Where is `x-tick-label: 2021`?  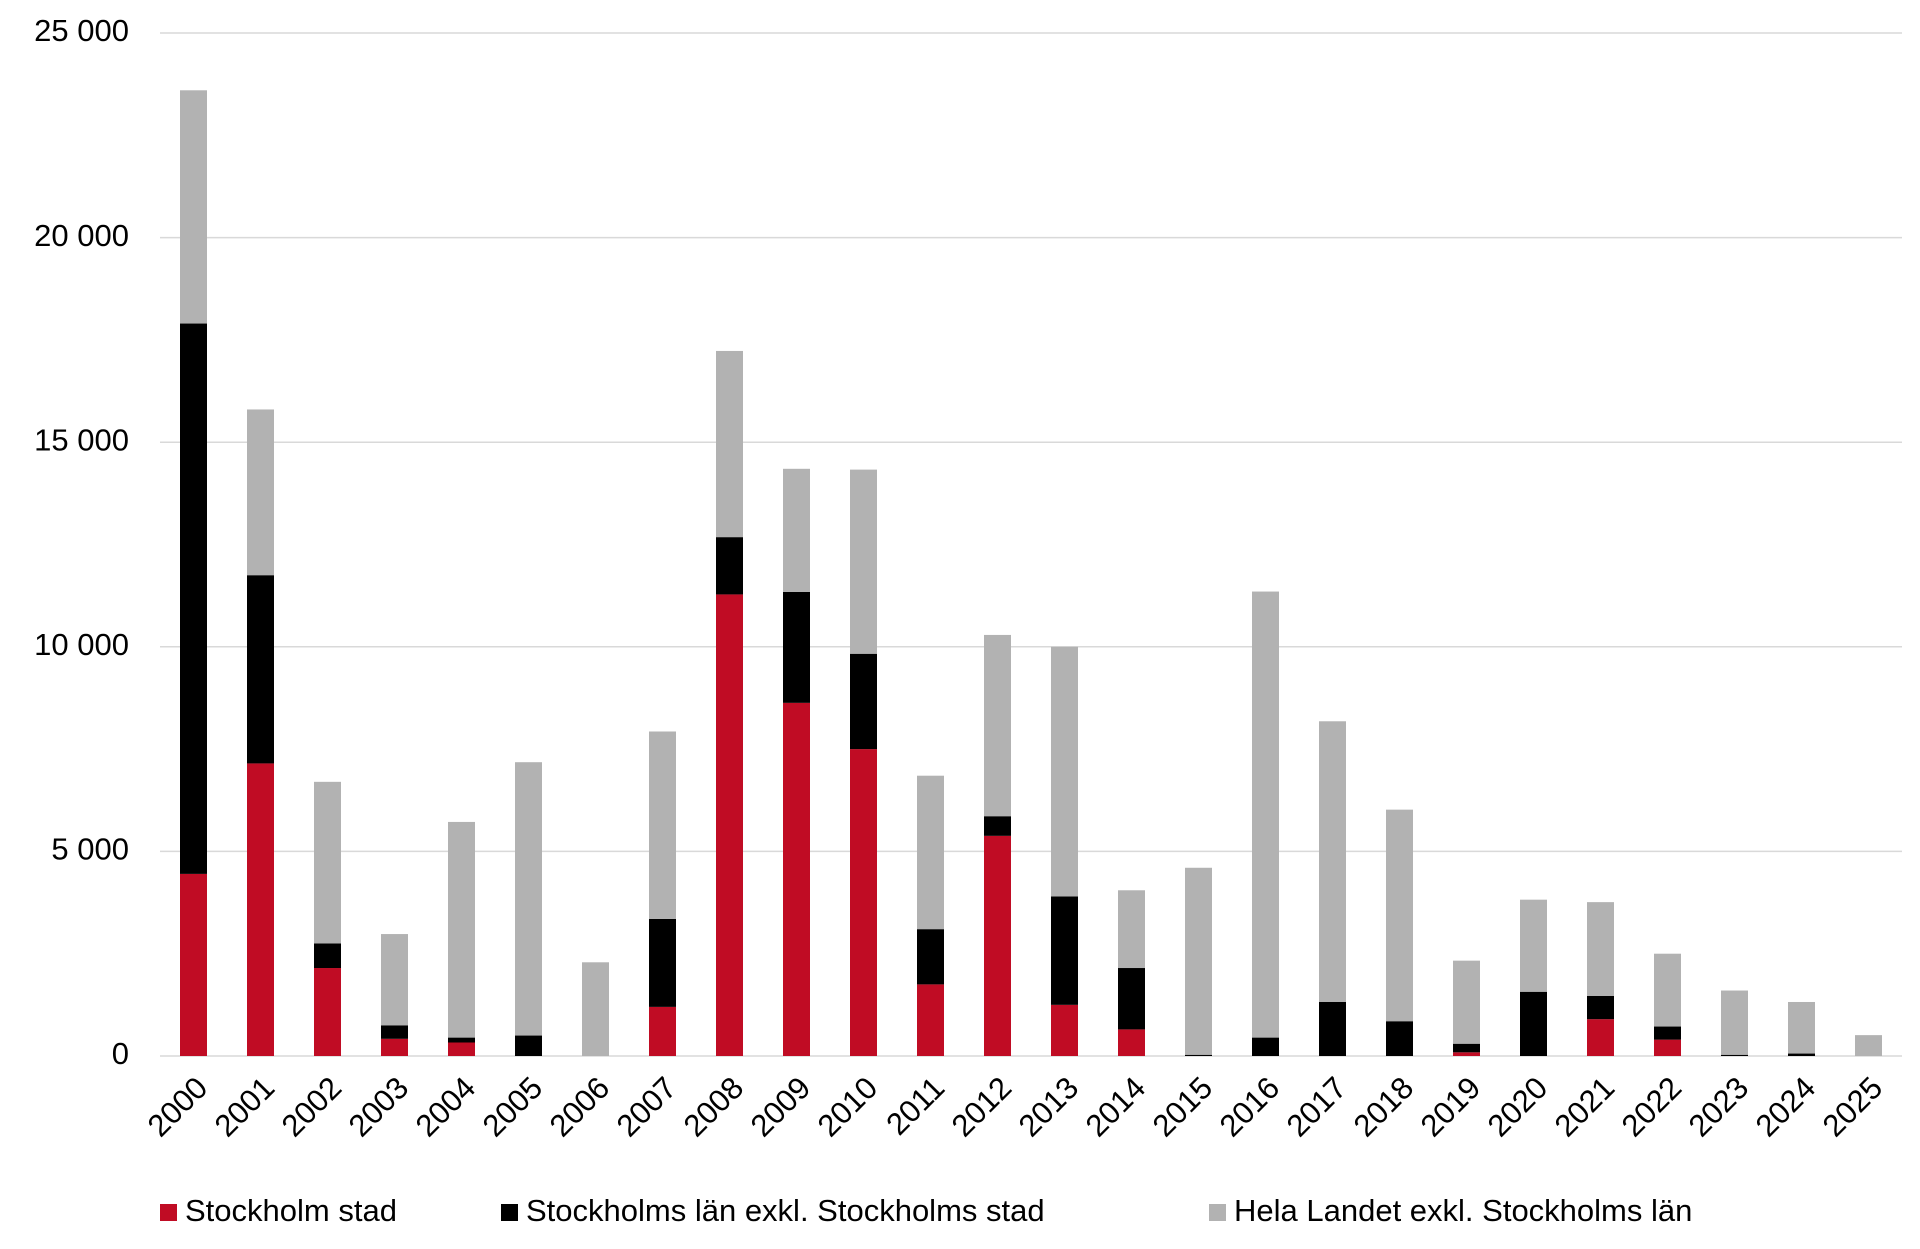
x-tick-label: 2021 is located at coordinates (1585, 1107).